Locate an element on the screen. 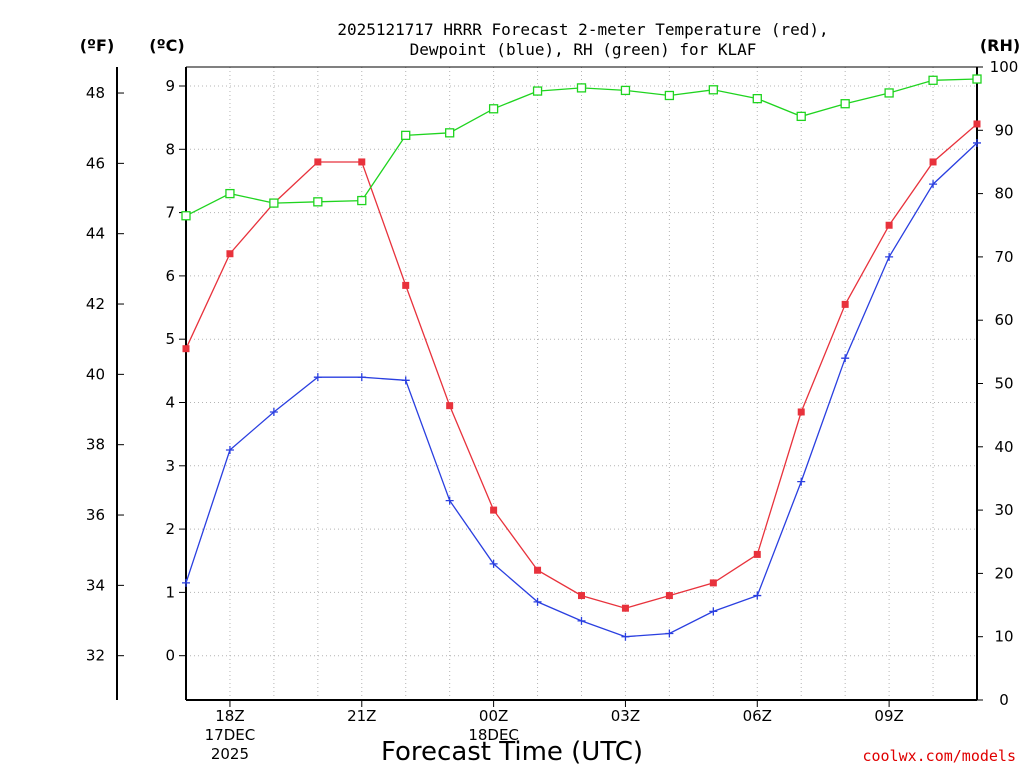 The image size is (1024, 768). fahrenheit-tick-label: 44 is located at coordinates (95, 234).